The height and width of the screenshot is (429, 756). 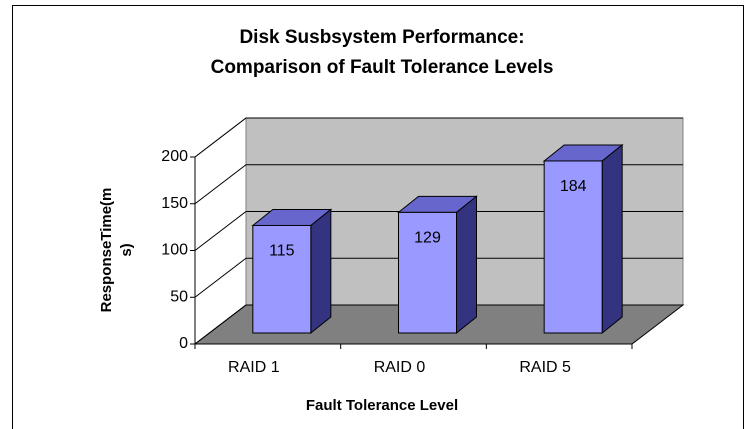 I want to click on y-axis-title: s), so click(x=126, y=249).